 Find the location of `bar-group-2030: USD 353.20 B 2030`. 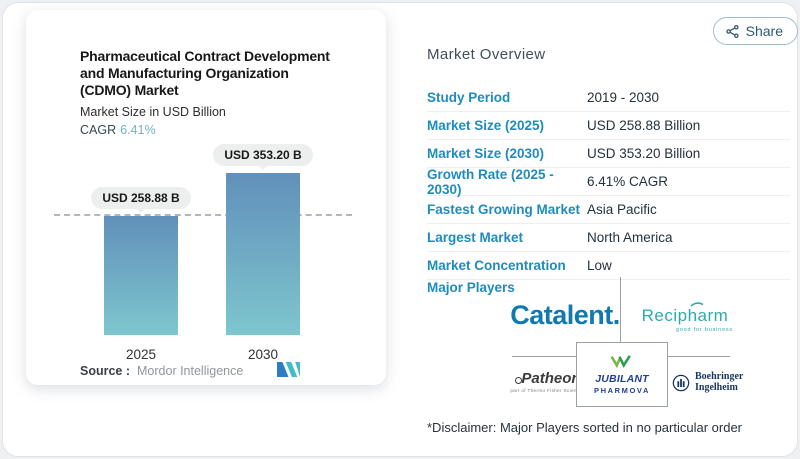

bar-group-2030: USD 353.20 B 2030 is located at coordinates (263, 253).